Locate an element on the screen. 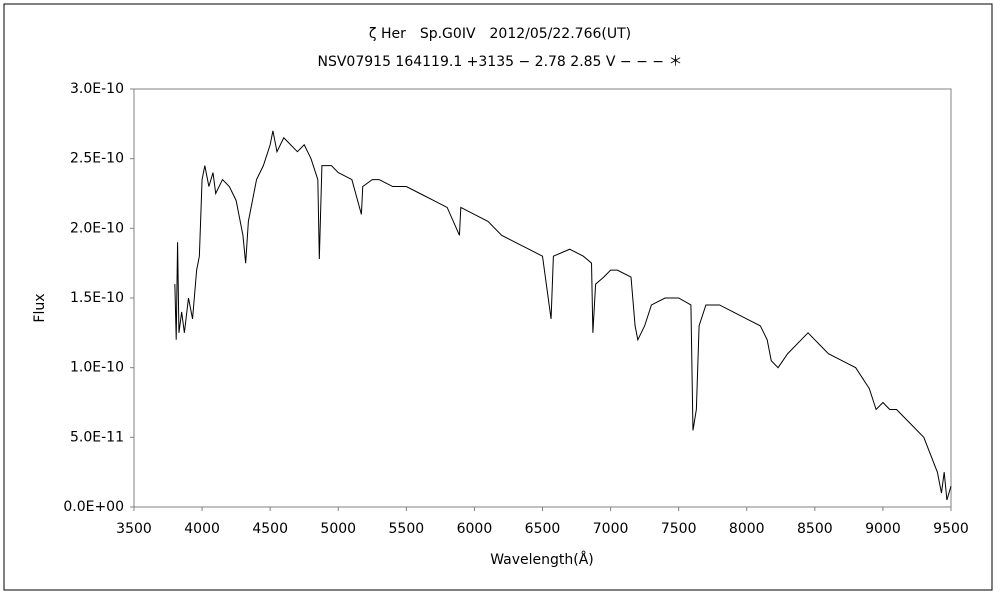 The width and height of the screenshot is (1000, 600). y-tick-label: 1.5E-10 is located at coordinates (97, 298).